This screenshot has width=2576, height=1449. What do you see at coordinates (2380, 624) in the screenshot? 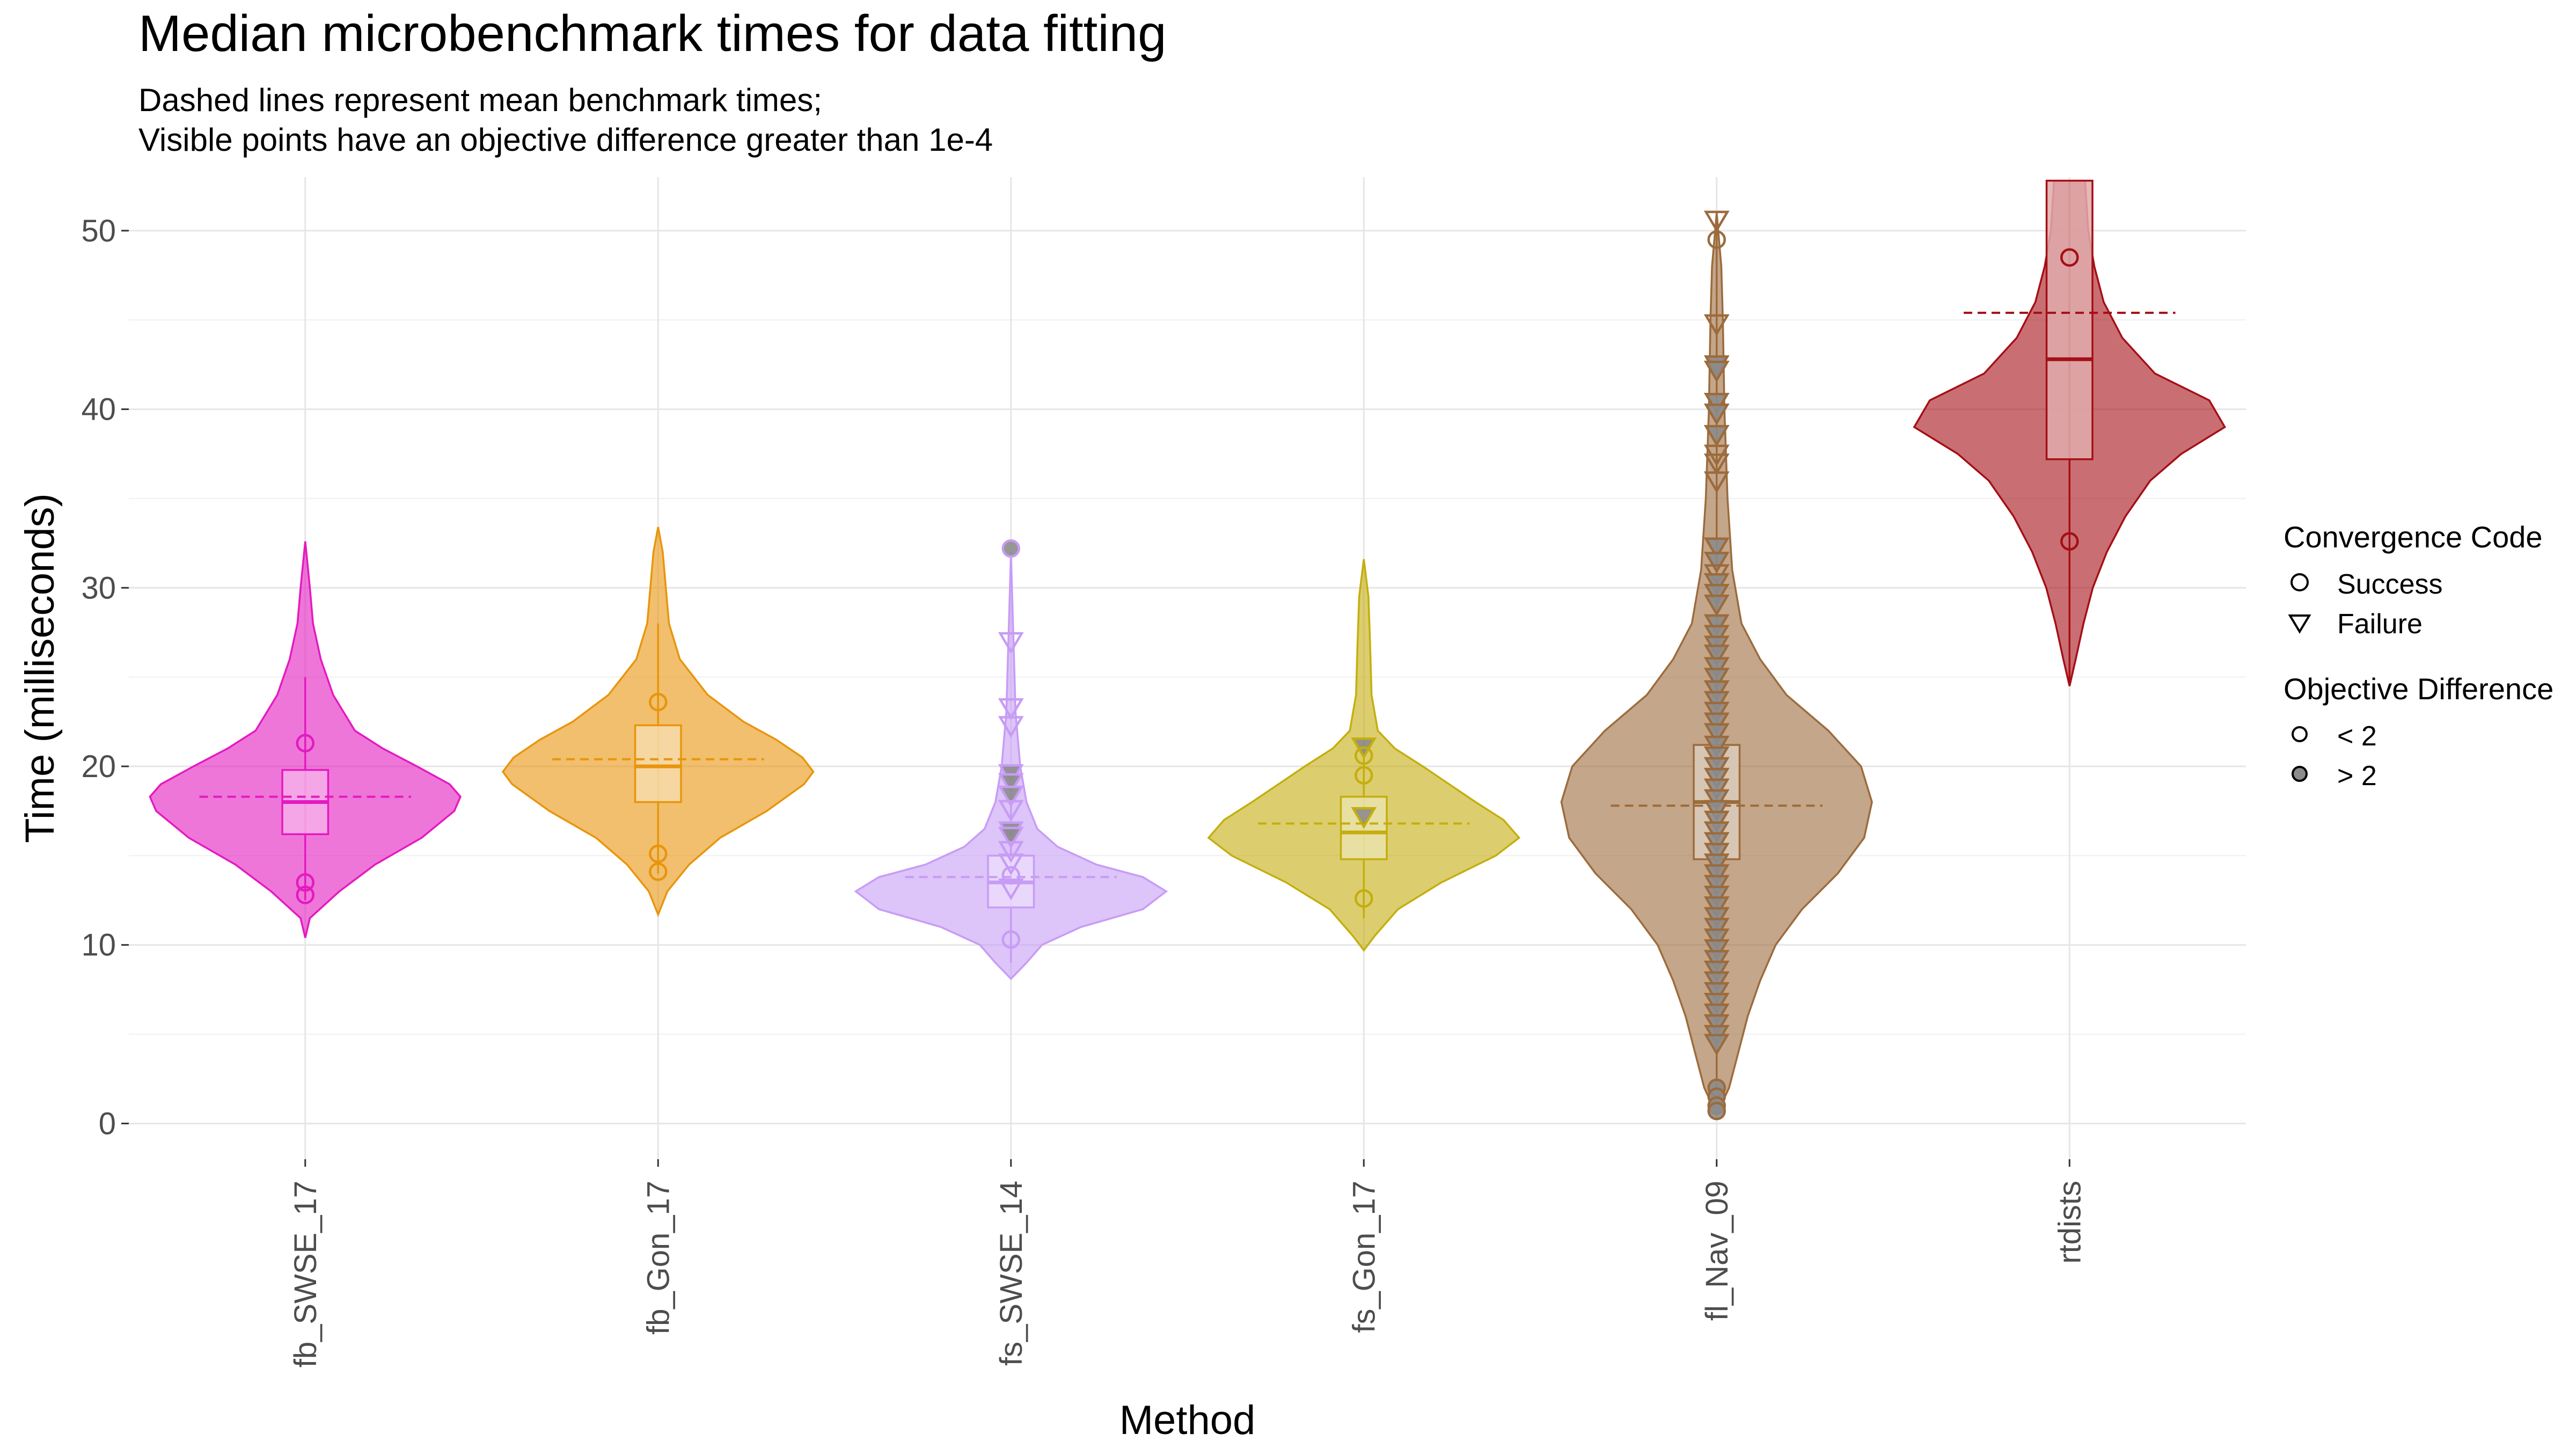
I see `legend-label-failure: Failure` at bounding box center [2380, 624].